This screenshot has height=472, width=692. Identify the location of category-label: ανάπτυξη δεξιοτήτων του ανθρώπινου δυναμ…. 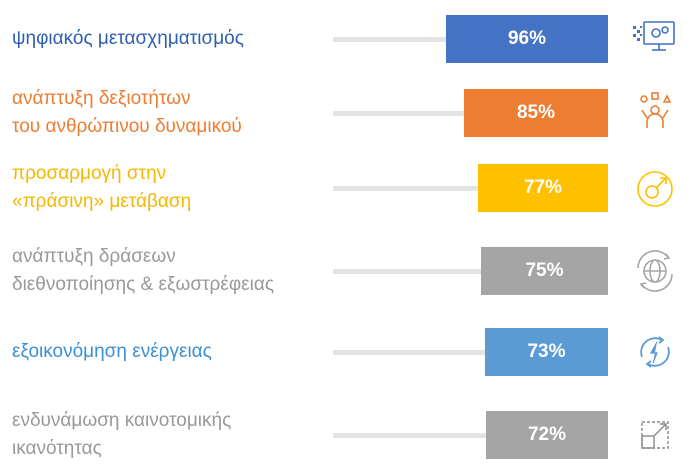
(127, 112).